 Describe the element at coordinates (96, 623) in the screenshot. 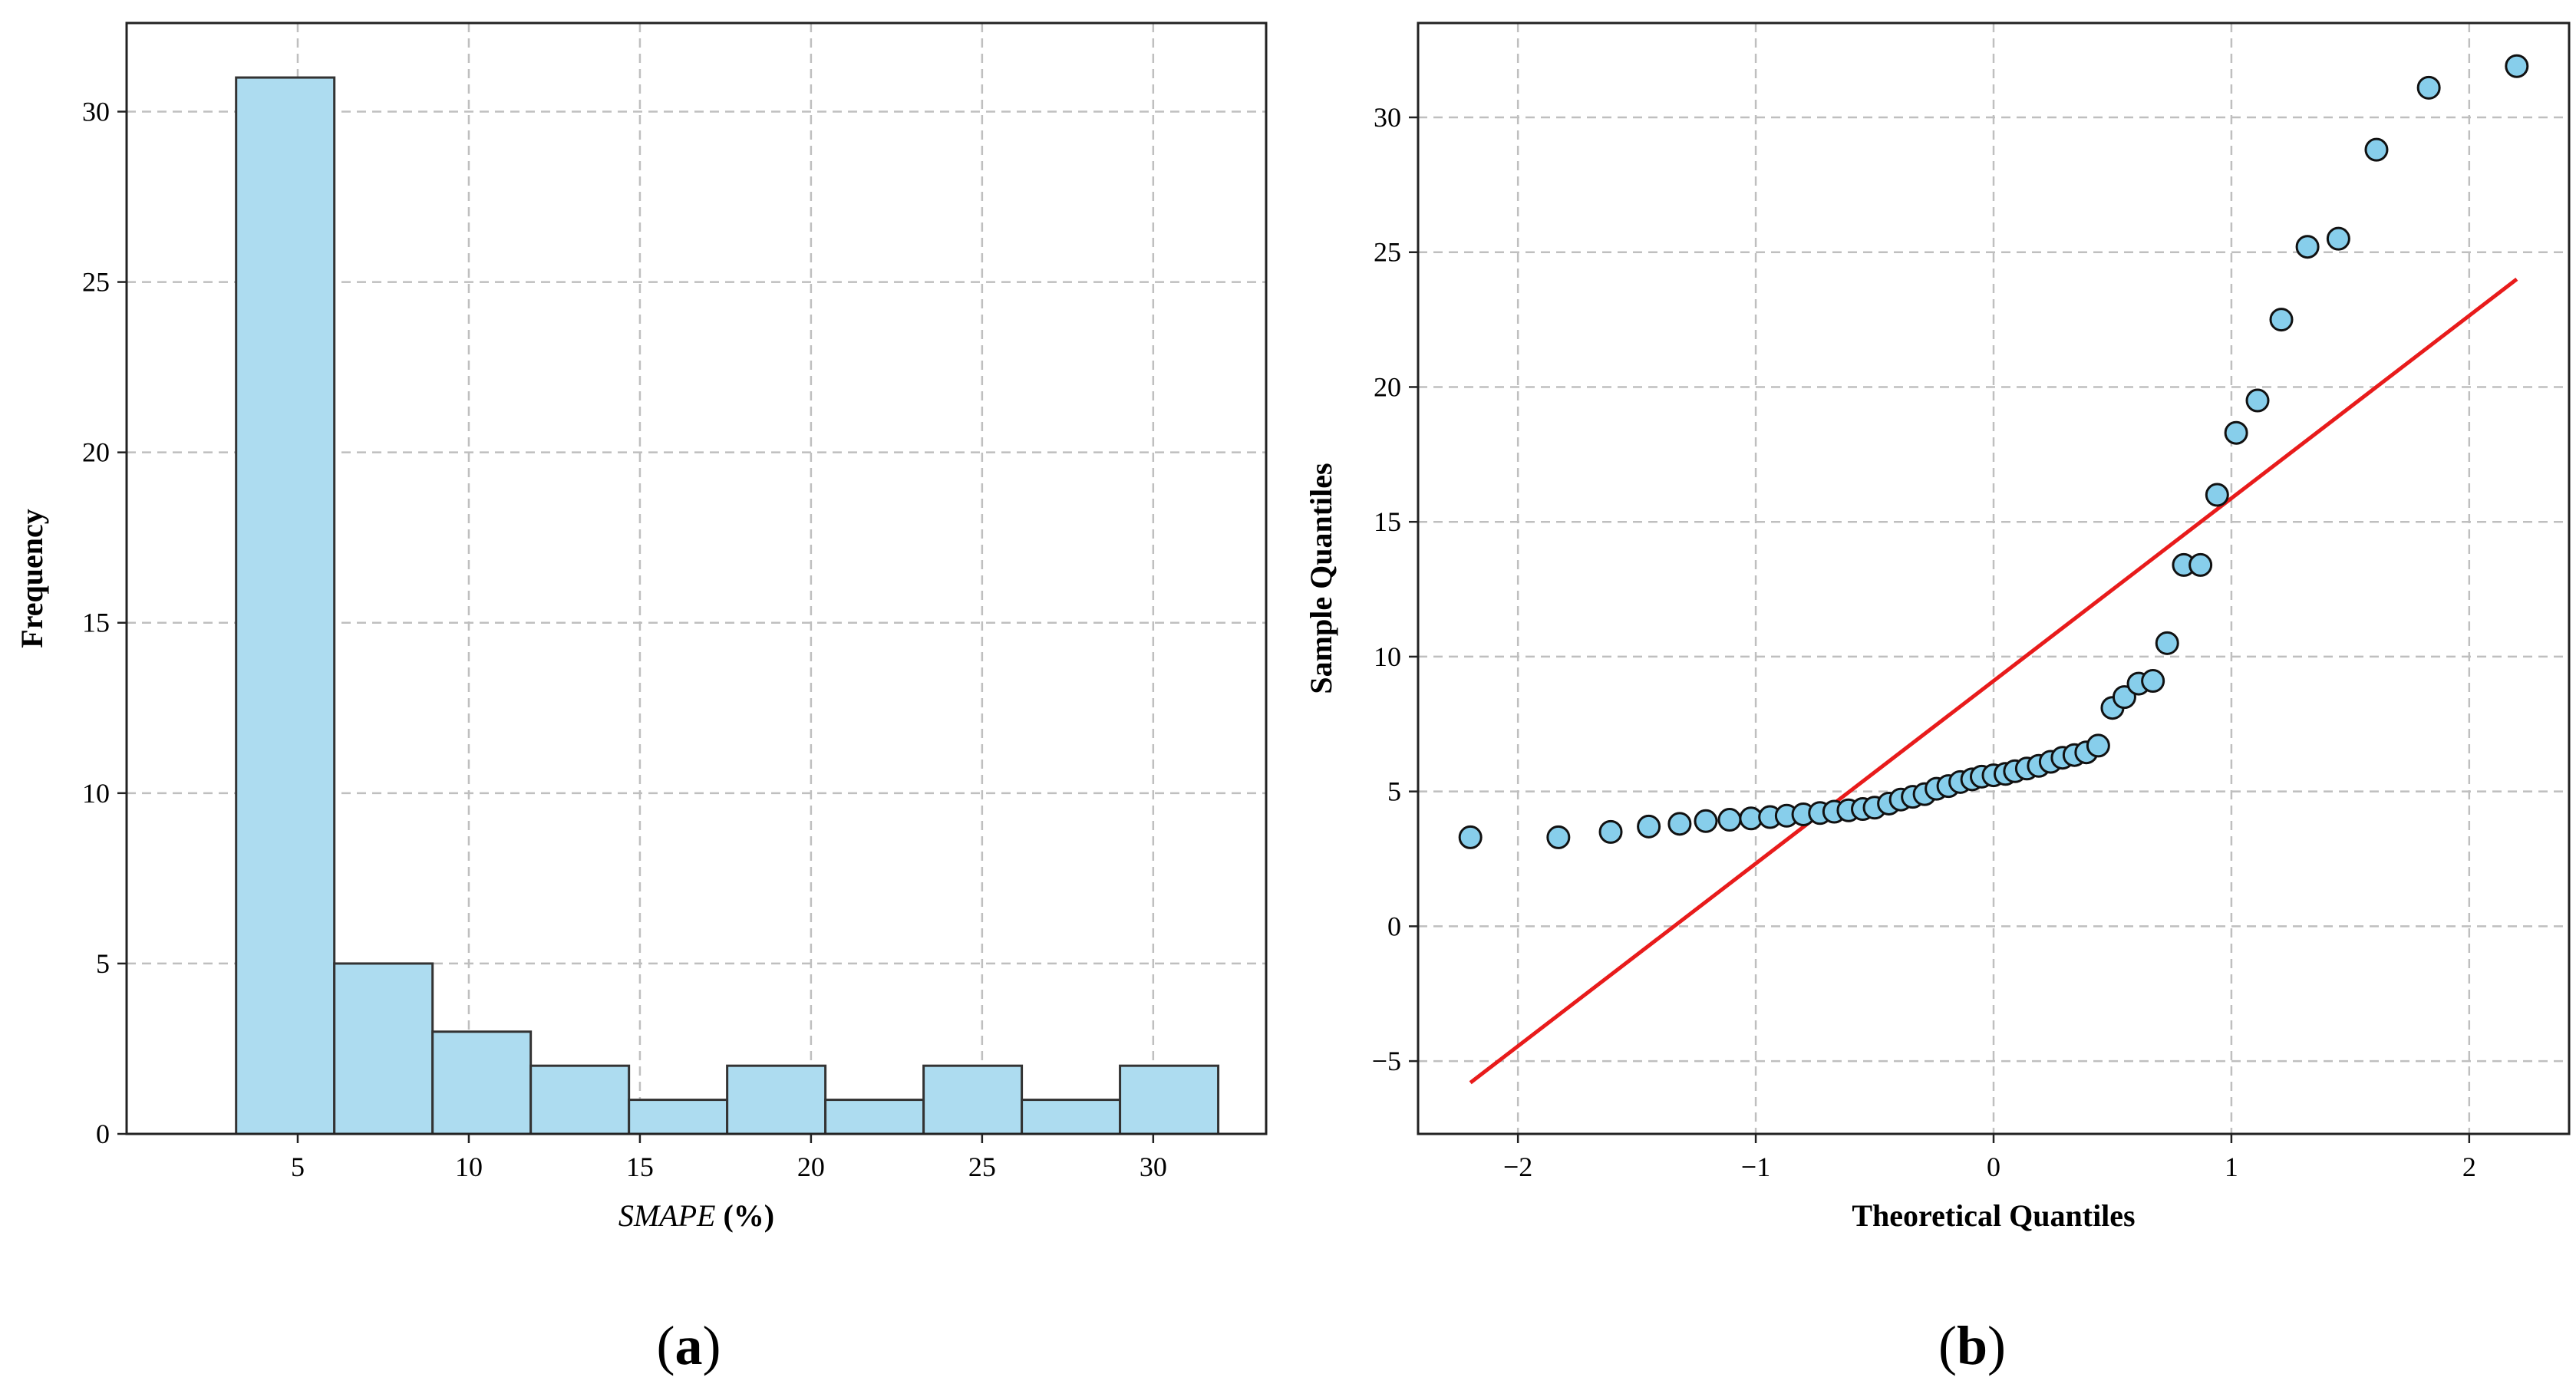

I see `a-y-tick-label: 15` at that location.